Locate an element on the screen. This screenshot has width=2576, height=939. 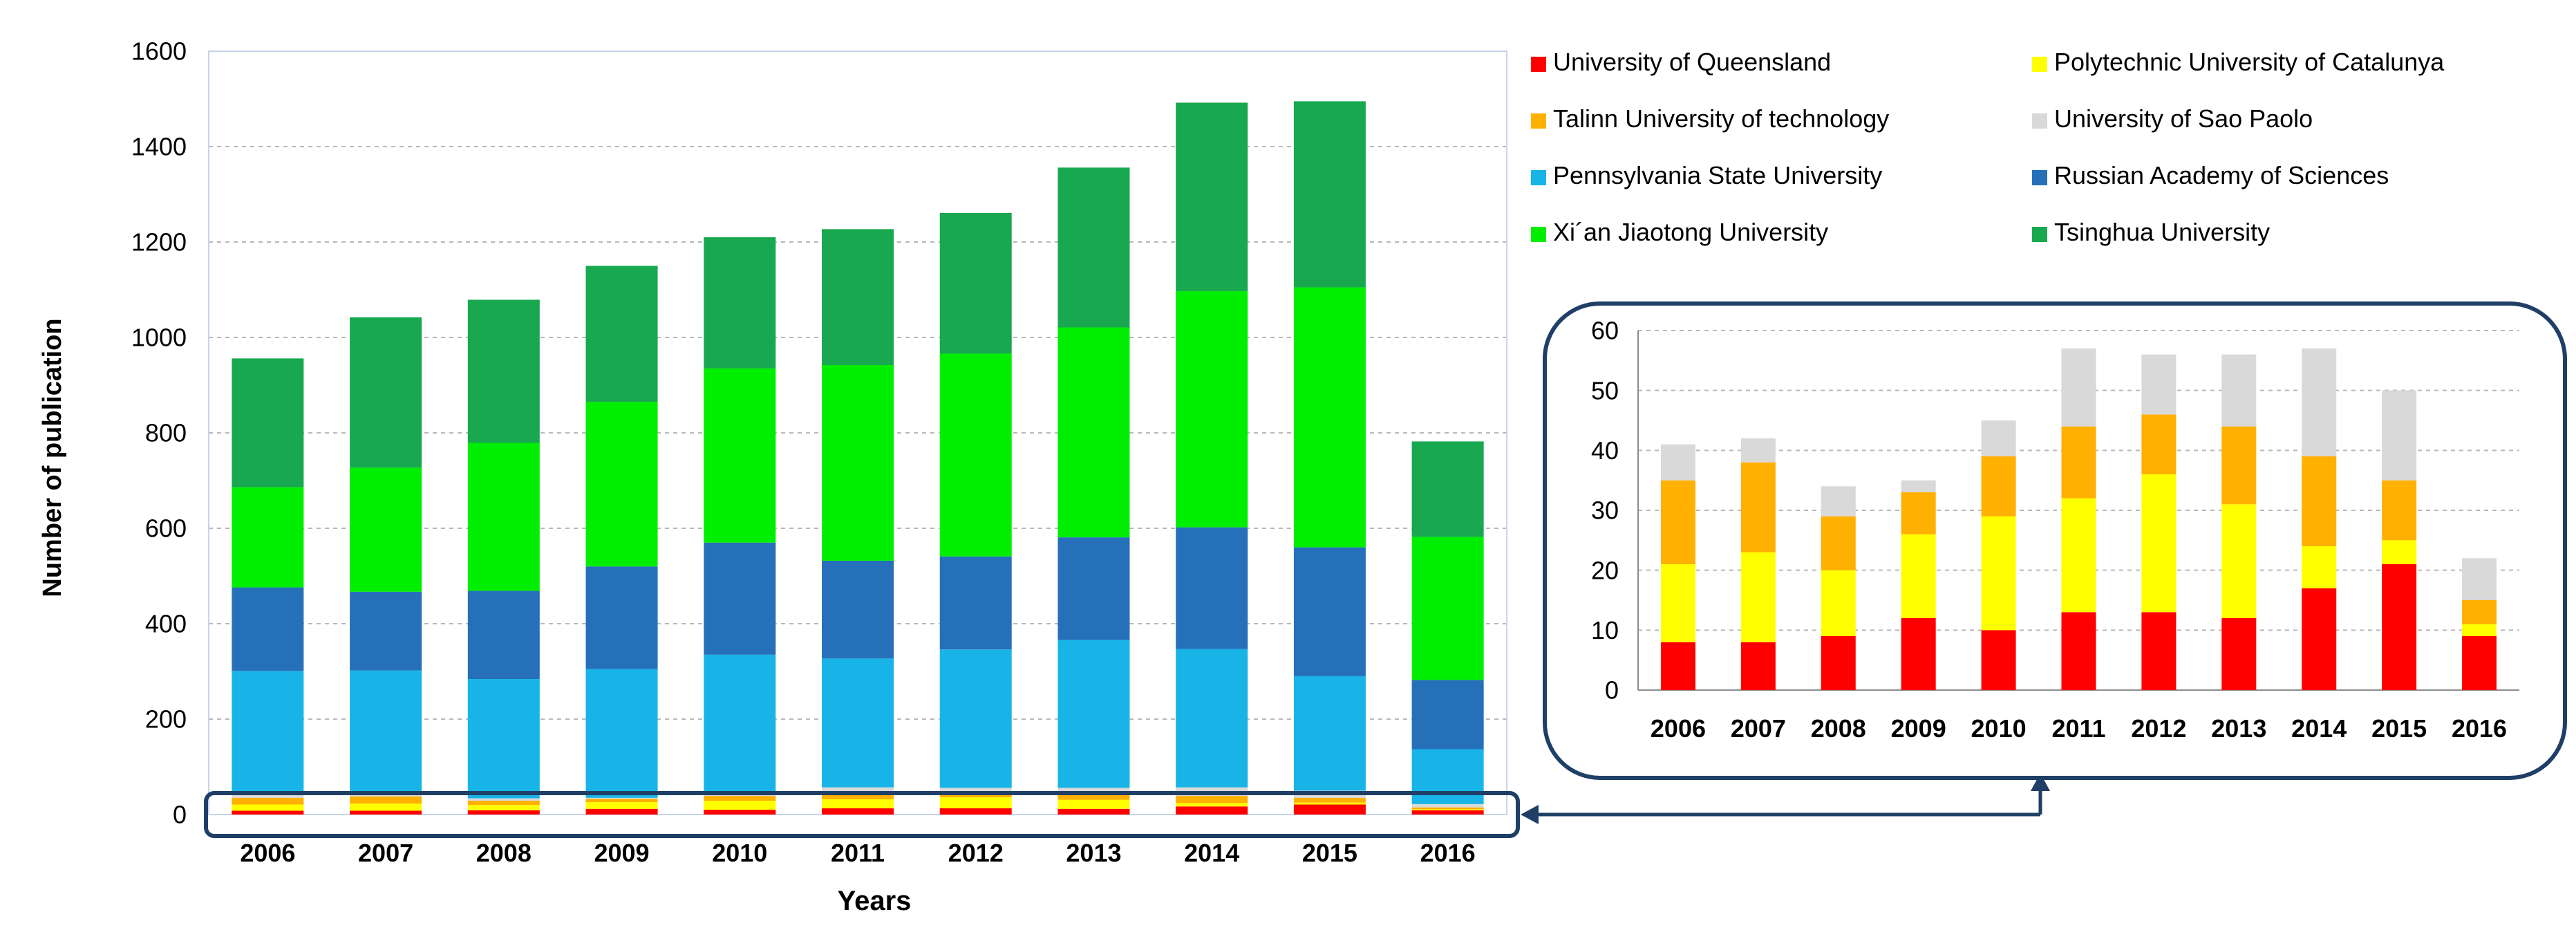
y-tick-label: 60 is located at coordinates (1605, 331).